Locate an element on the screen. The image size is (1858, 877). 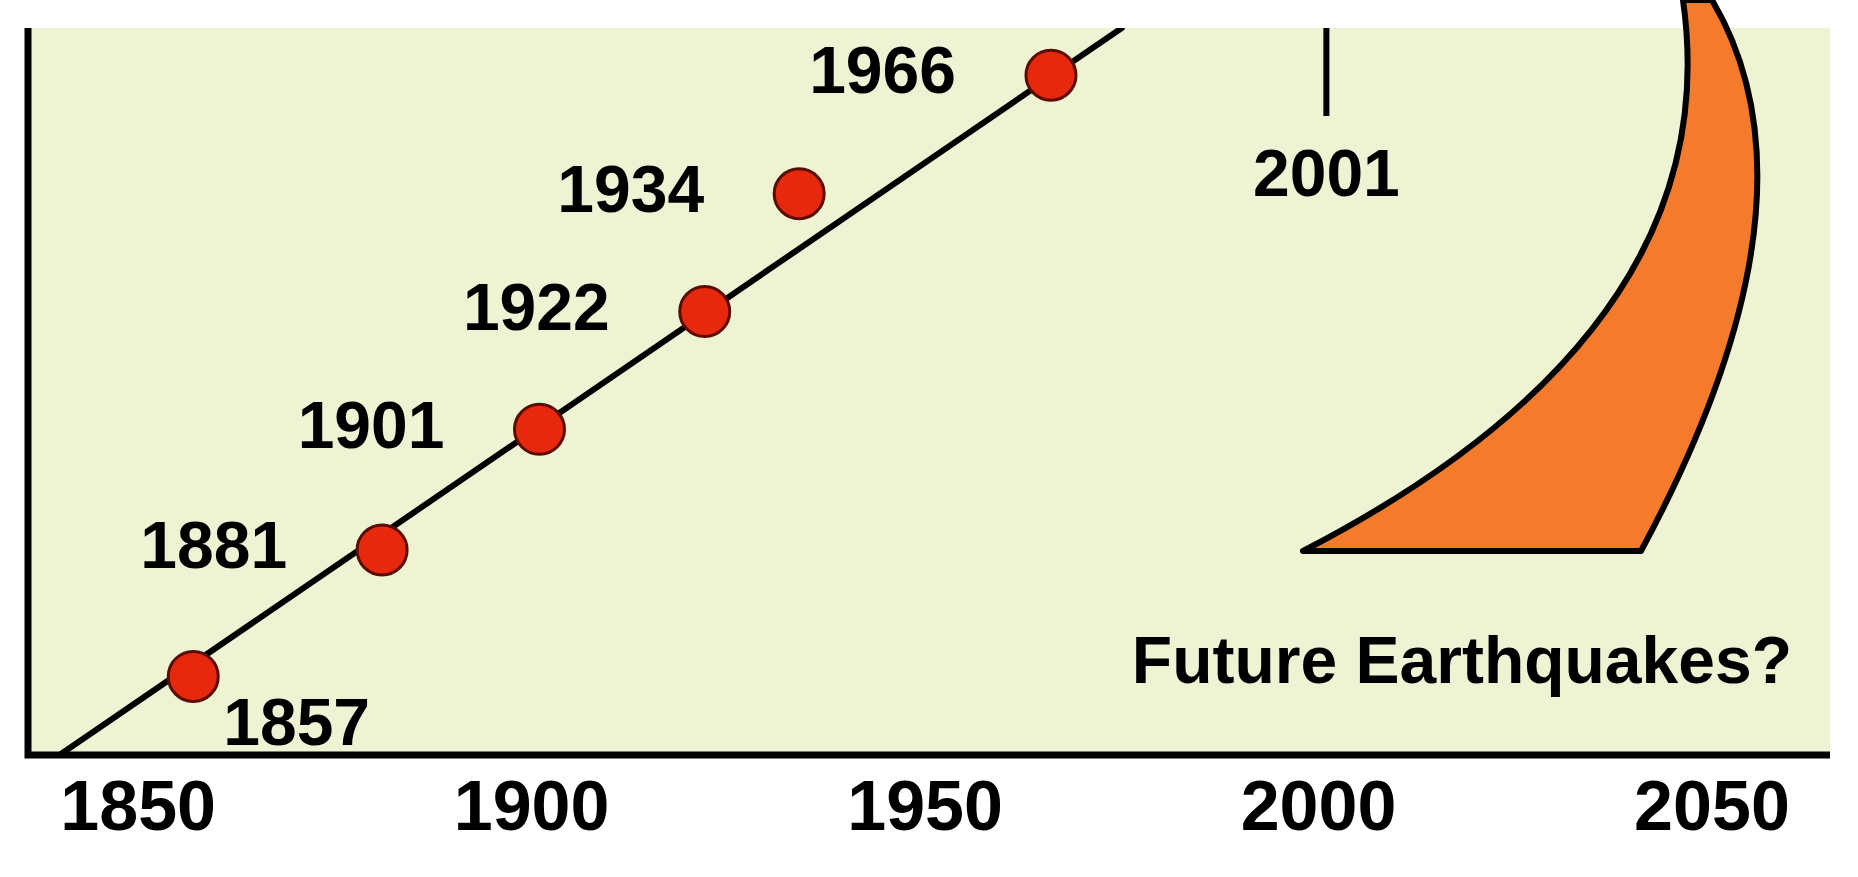
annotation: 1922 is located at coordinates (536, 306).